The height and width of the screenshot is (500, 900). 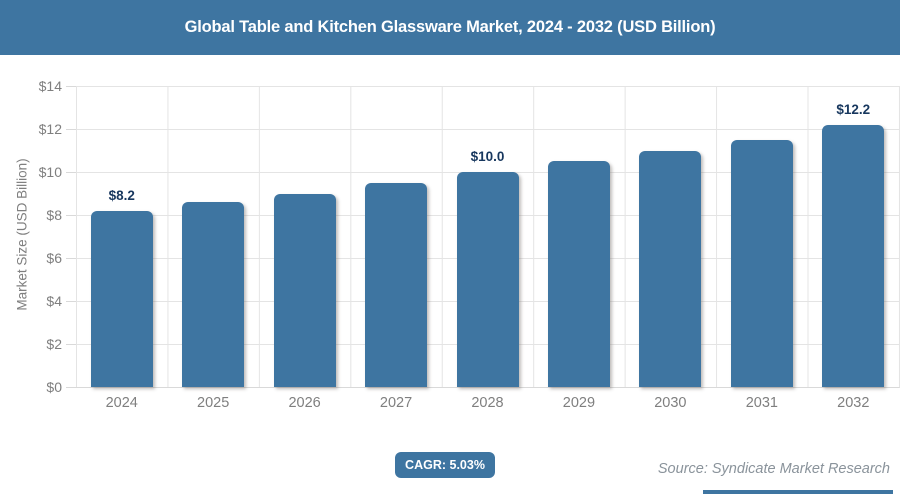 I want to click on cagr-badge: CAGR: 5.03%, so click(x=445, y=465).